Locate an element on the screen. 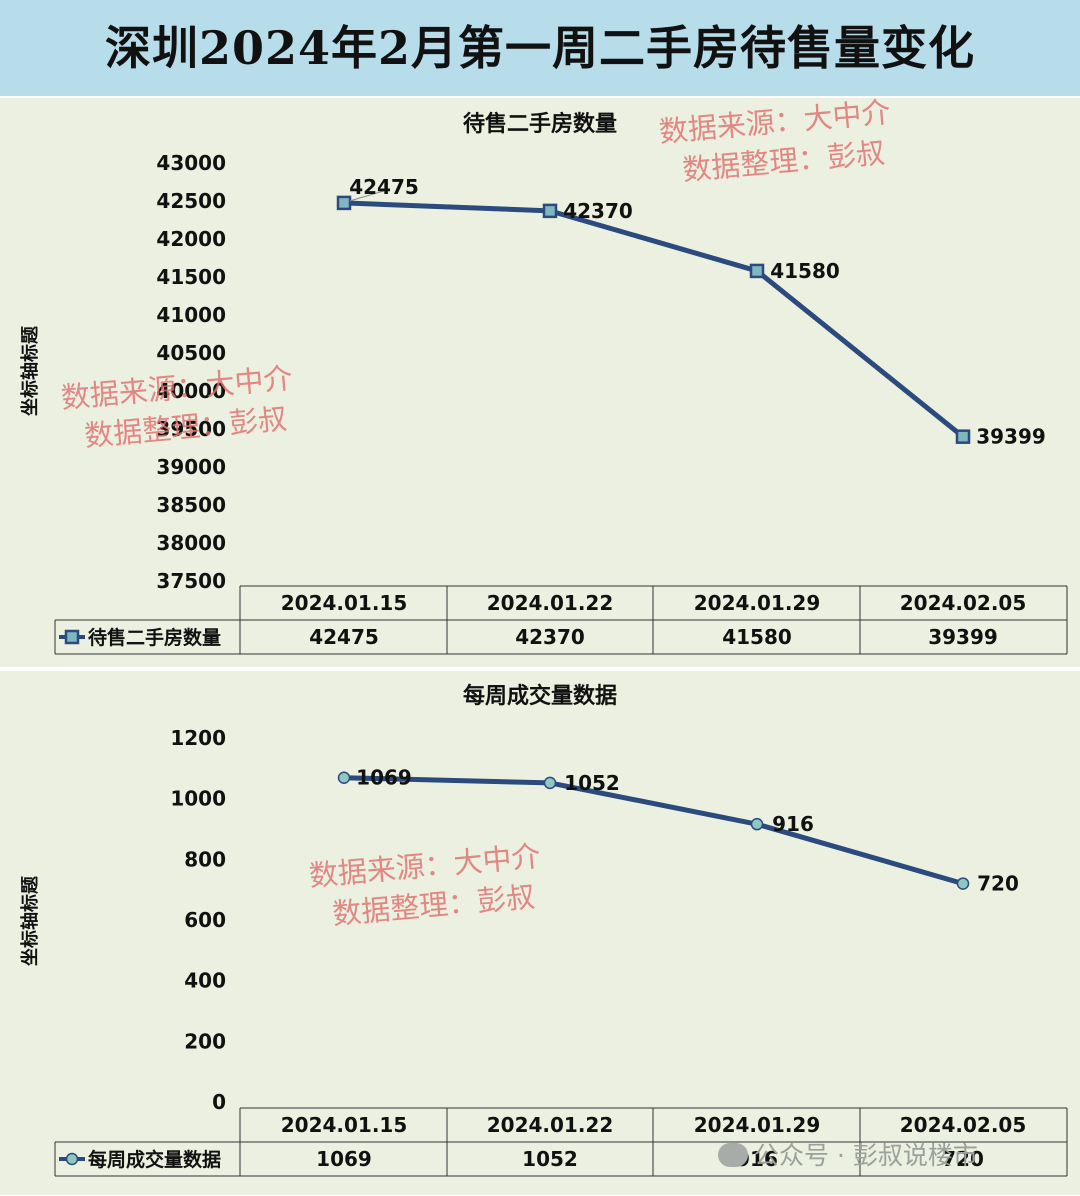 This screenshot has height=1196, width=1080. page-title: 深圳2024年2月第一周二手房待售量变化 is located at coordinates (540, 48).